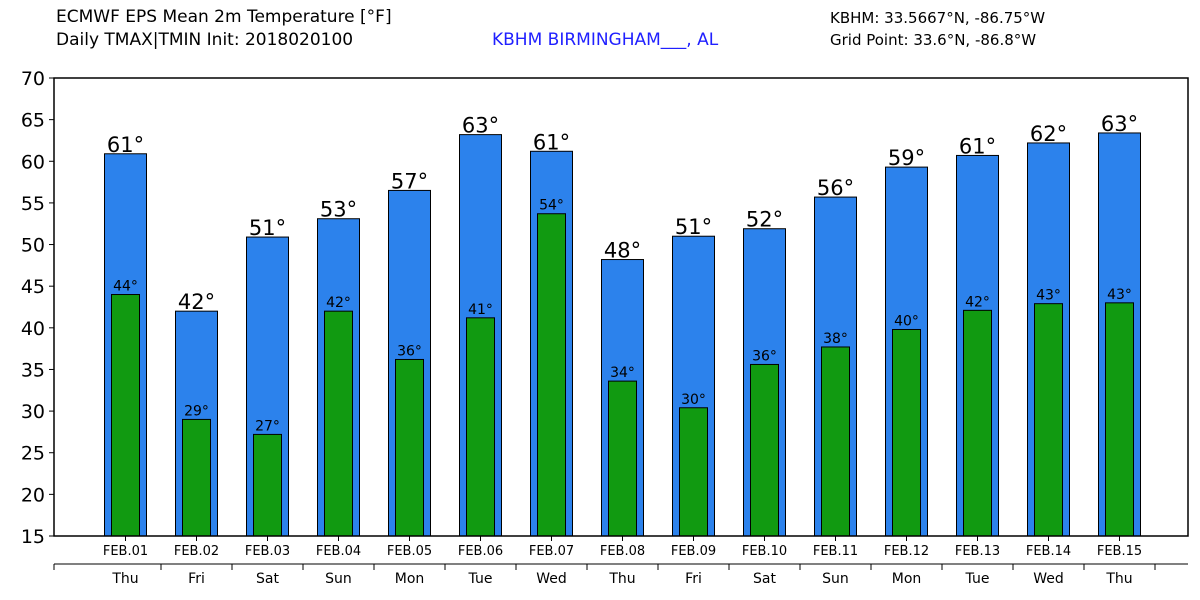 The width and height of the screenshot is (1200, 600). What do you see at coordinates (480, 551) in the screenshot?
I see `x-tick-label: FEB.06` at bounding box center [480, 551].